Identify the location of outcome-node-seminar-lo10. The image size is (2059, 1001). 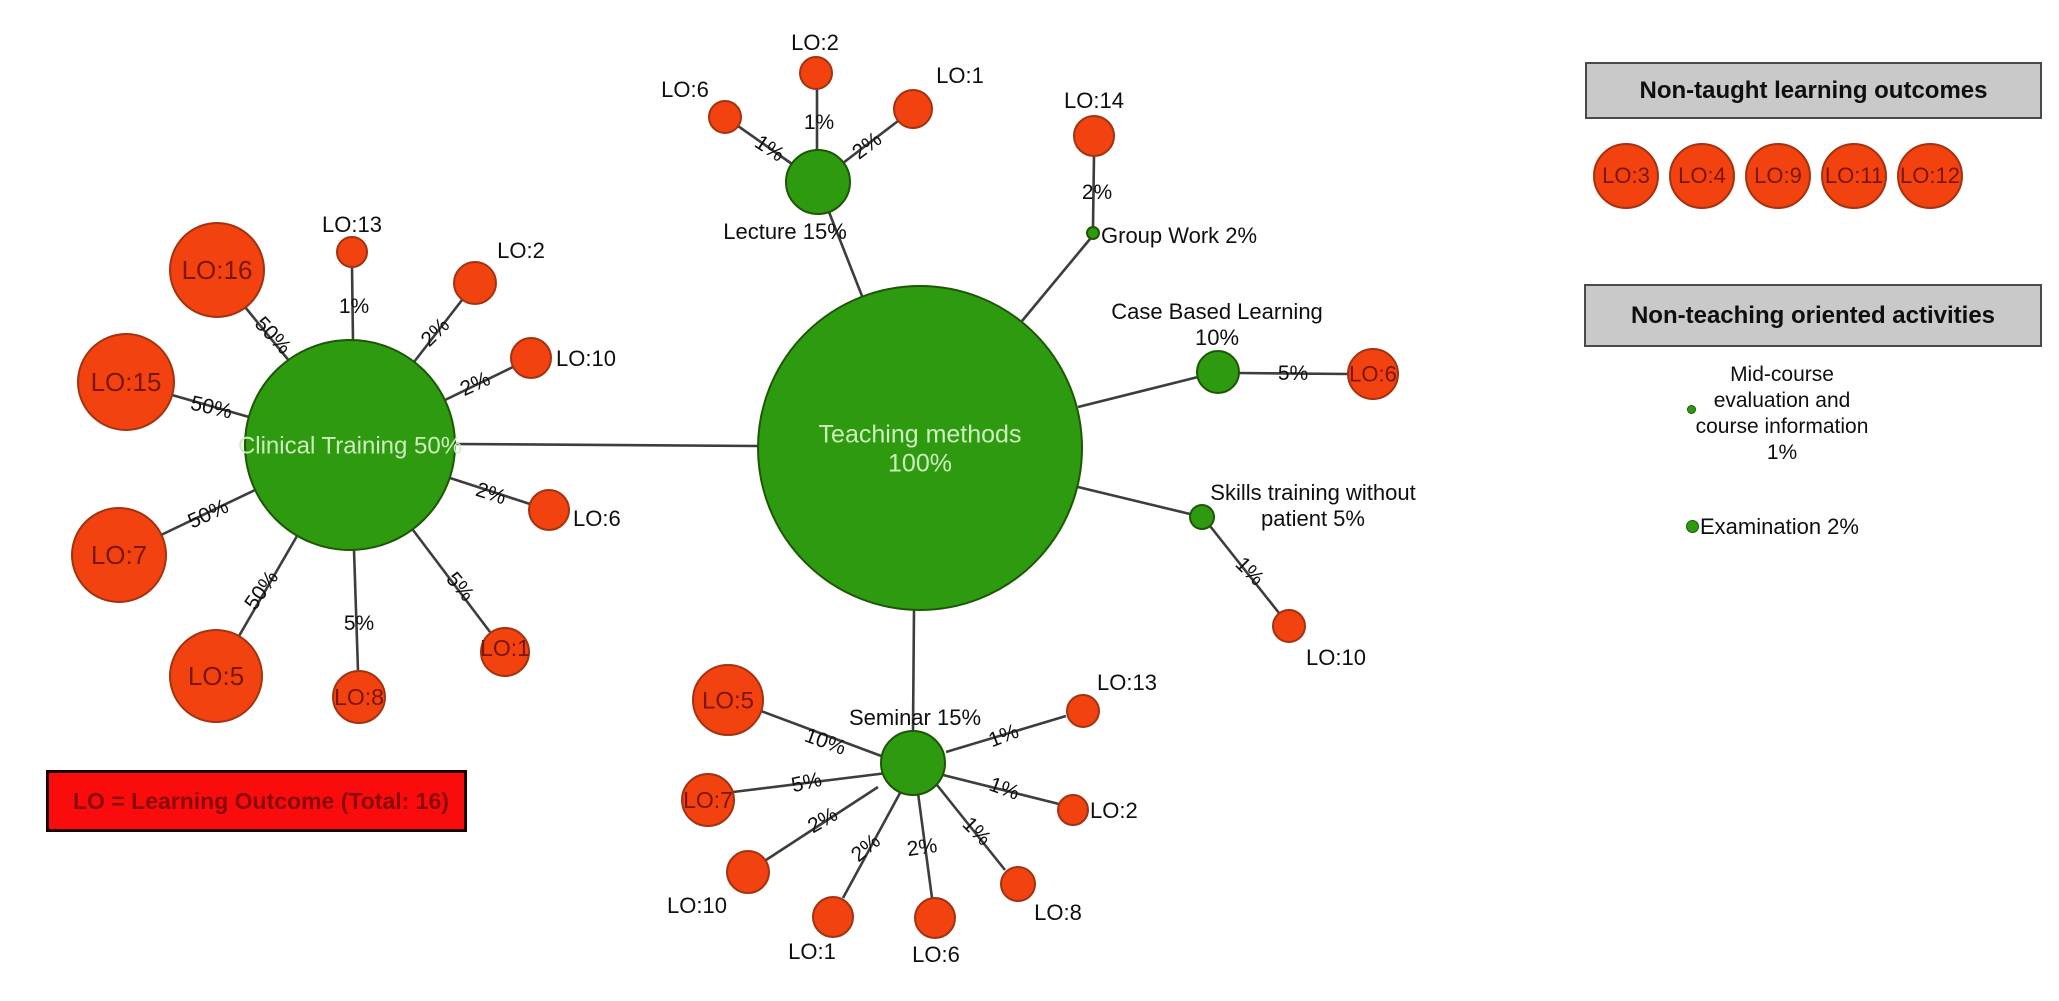
(748, 872).